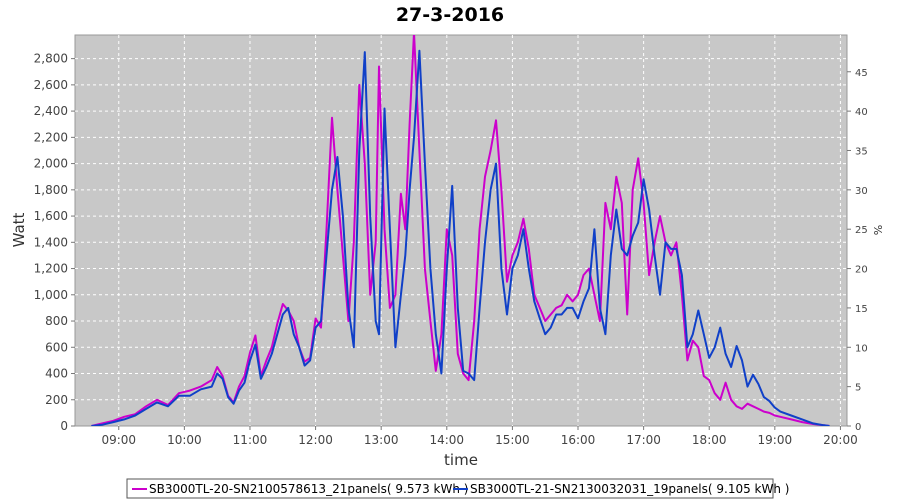 This screenshot has width=900, height=500. Describe the element at coordinates (840, 440) in the screenshot. I see `x-tick-label: 20:00` at that location.